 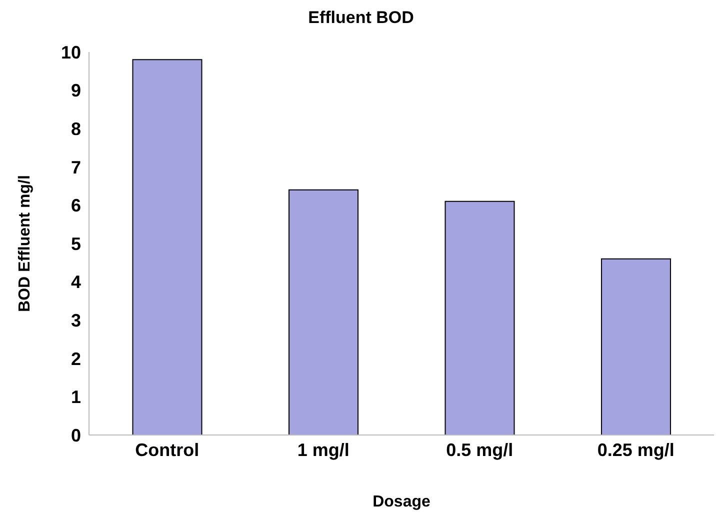 What do you see at coordinates (75, 282) in the screenshot?
I see `y-tick-label: 4` at bounding box center [75, 282].